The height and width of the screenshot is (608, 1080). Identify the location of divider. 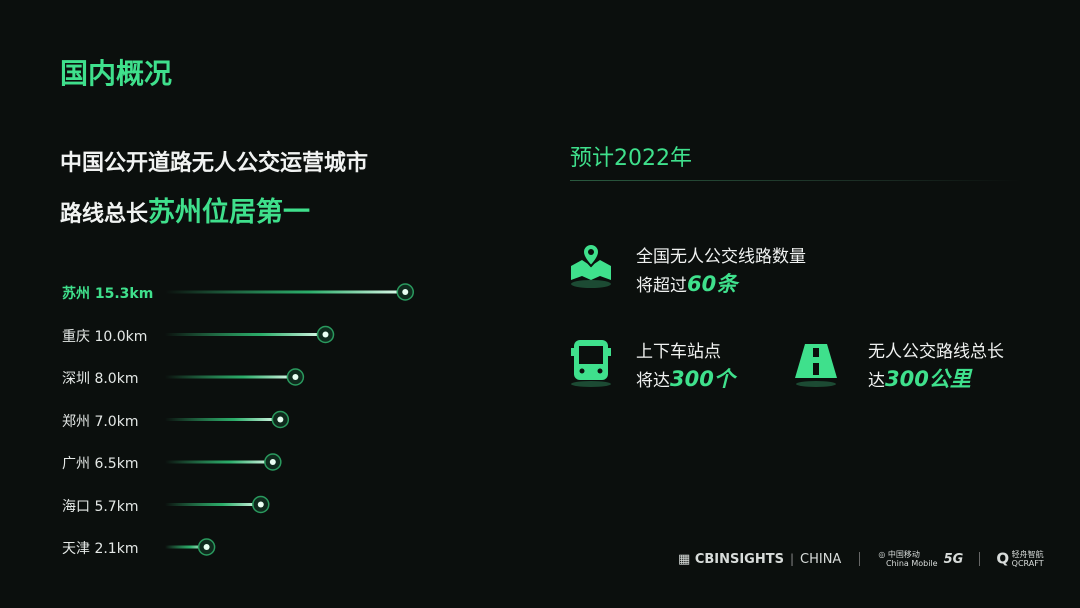
(795, 180).